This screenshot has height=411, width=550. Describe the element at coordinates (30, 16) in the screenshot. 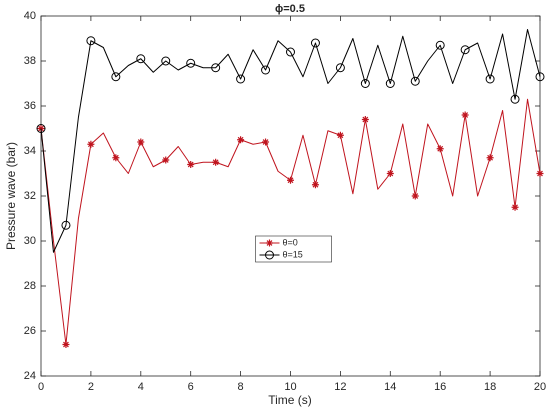

I see `y-tick-label: 40` at that location.